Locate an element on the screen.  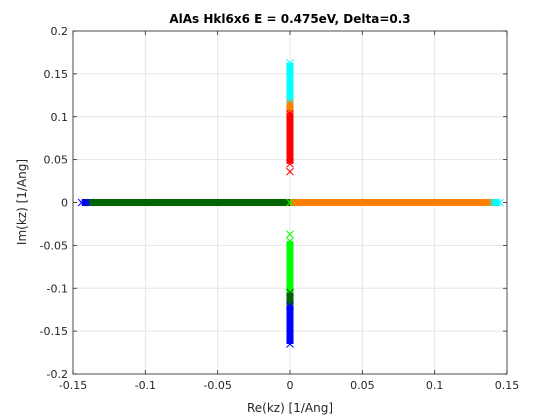
y-tick-label: 0 is located at coordinates (64, 203).